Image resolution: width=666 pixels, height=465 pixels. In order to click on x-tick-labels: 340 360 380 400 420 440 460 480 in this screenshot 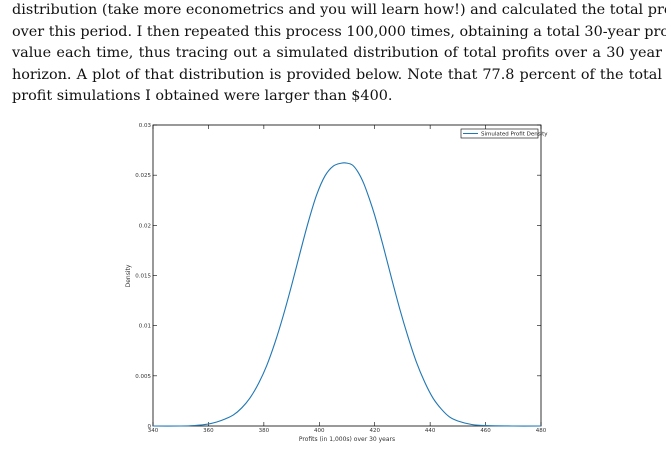, I will do `click(347, 431)`.